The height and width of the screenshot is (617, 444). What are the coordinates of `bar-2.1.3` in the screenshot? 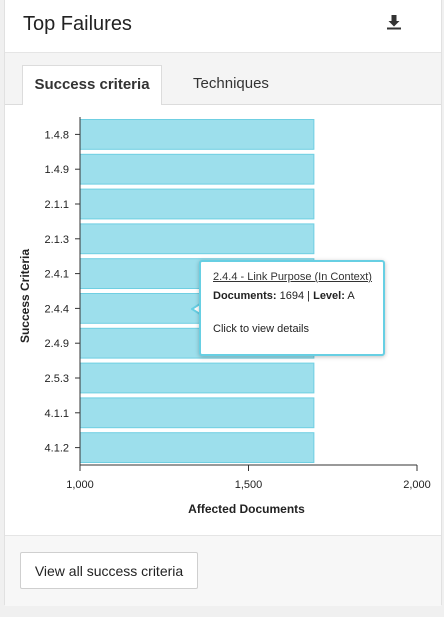 It's located at (197, 239).